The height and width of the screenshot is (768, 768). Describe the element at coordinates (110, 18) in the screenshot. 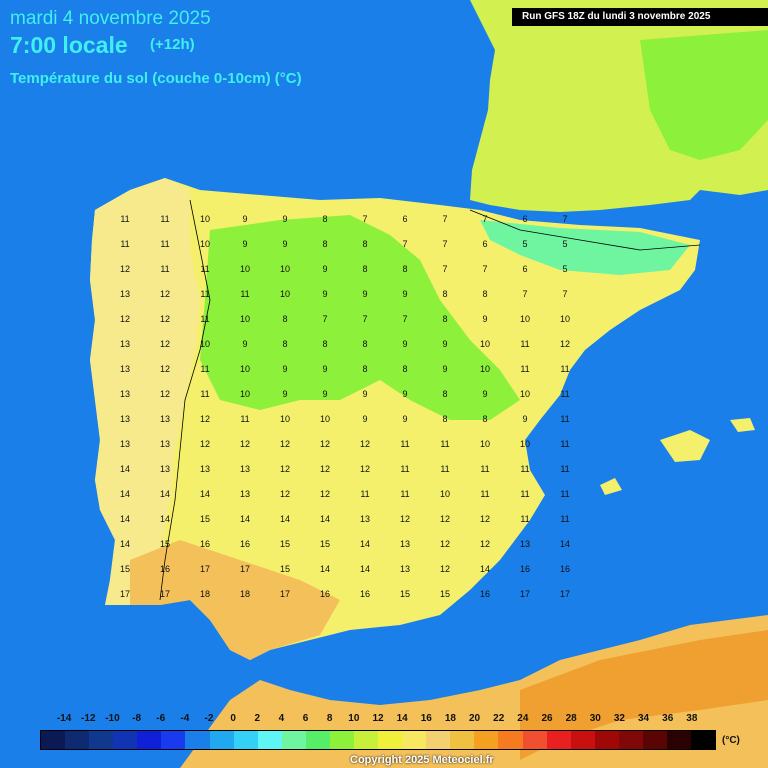

I see `forecast-date: mardi 4 novembre 2025` at that location.